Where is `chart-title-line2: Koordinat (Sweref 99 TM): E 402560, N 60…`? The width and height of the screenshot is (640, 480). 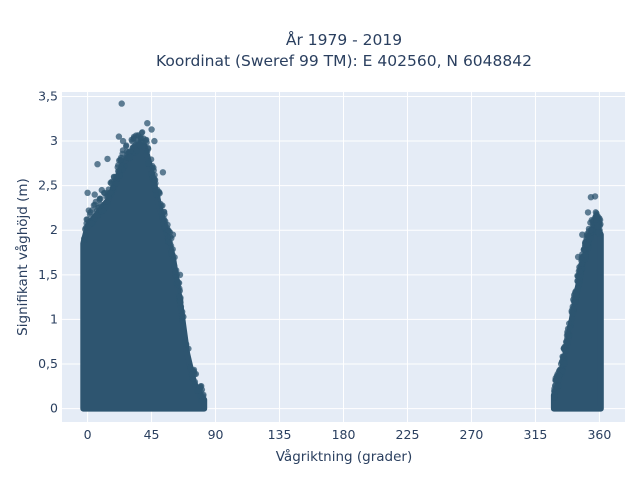 chart-title-line2: Koordinat (Sweref 99 TM): E 402560, N 60… is located at coordinates (344, 61).